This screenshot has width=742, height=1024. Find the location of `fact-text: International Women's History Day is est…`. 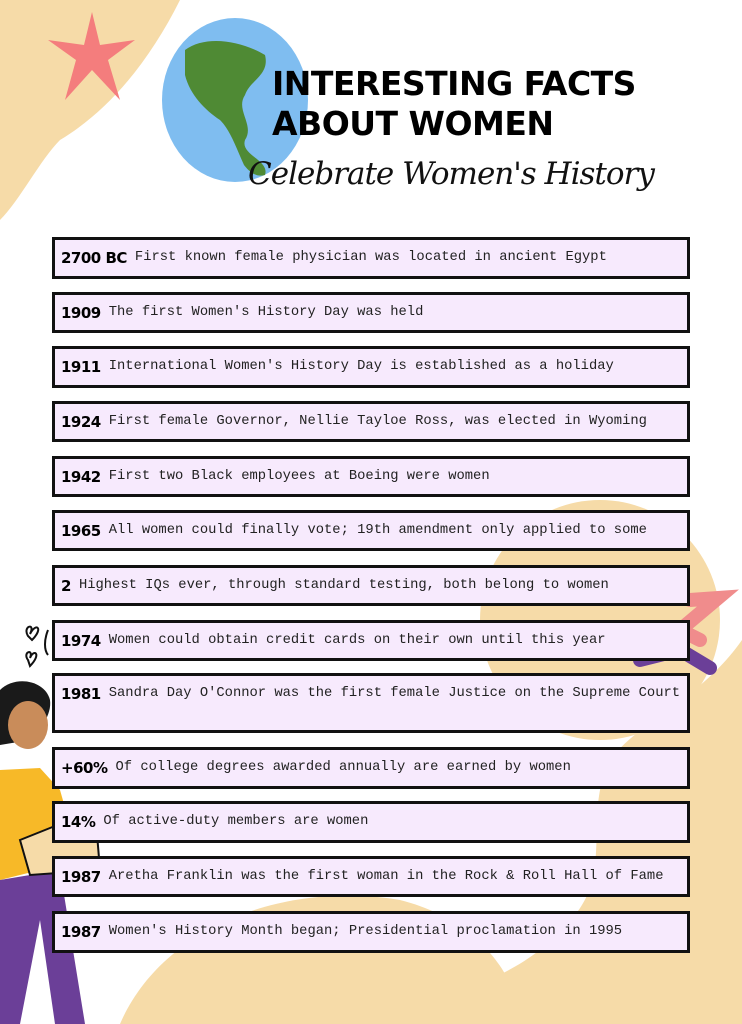

fact-text: International Women's History Day is est… is located at coordinates (361, 366).